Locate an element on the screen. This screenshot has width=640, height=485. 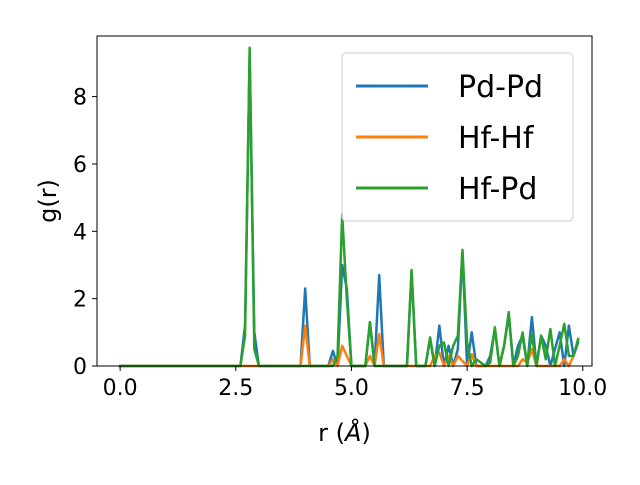
legend-label-hf-pd: Hf-Pd is located at coordinates (497, 189).